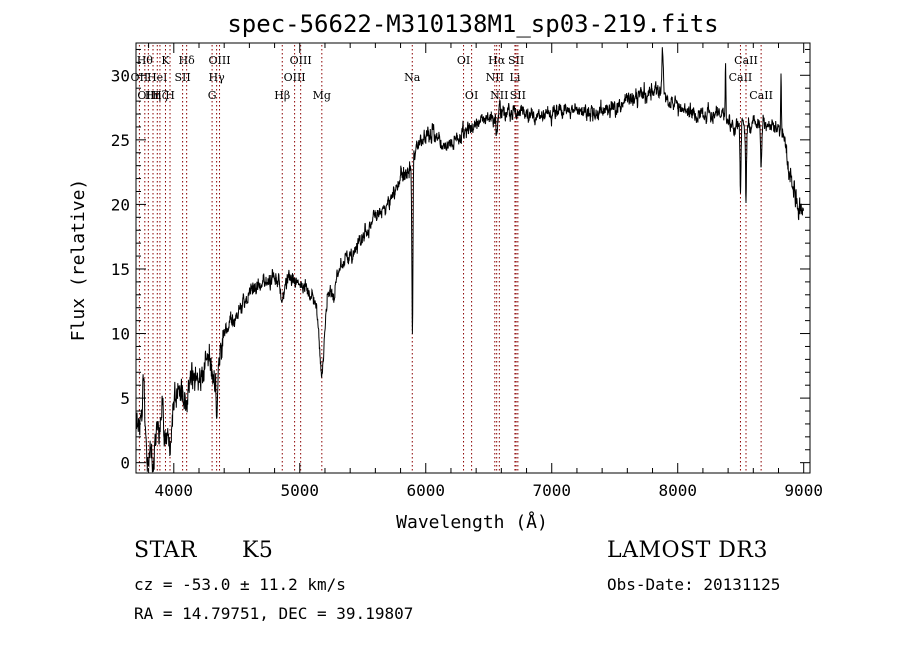  Describe the element at coordinates (694, 584) in the screenshot. I see `observation-date: Obs-Date: 20131125` at that location.